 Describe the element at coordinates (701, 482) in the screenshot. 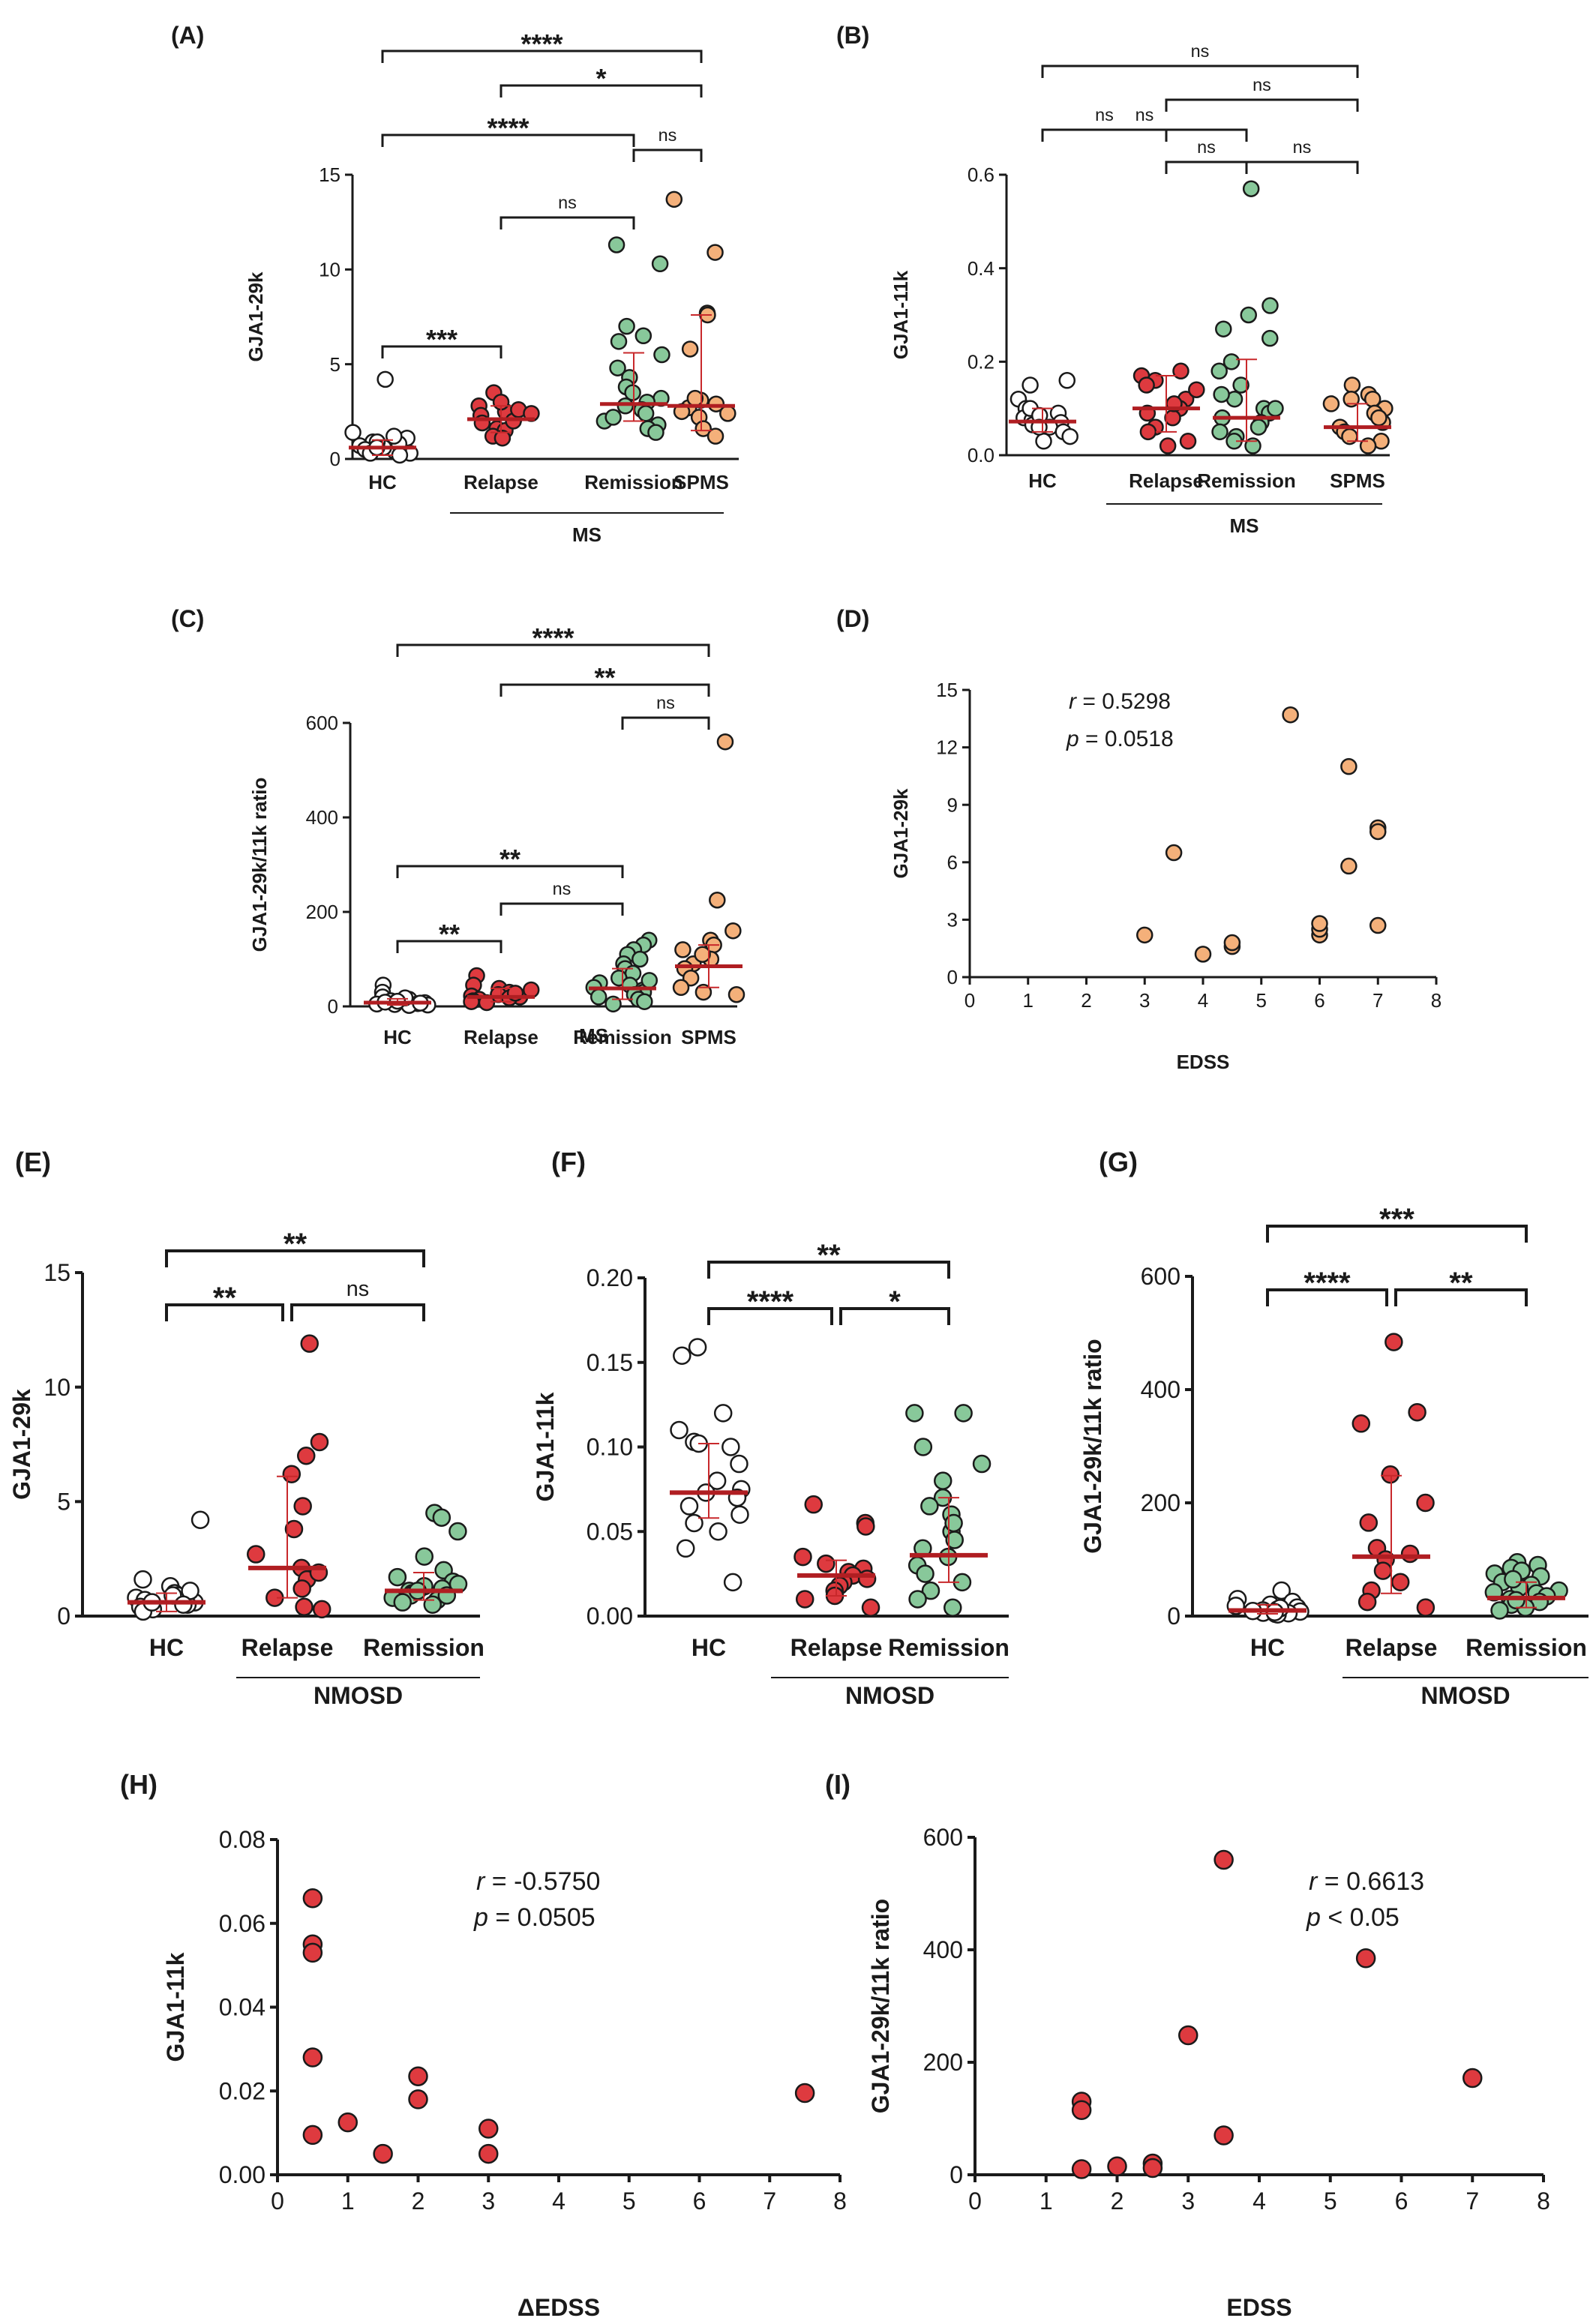

I see `x-tick-label: SPMS` at that location.